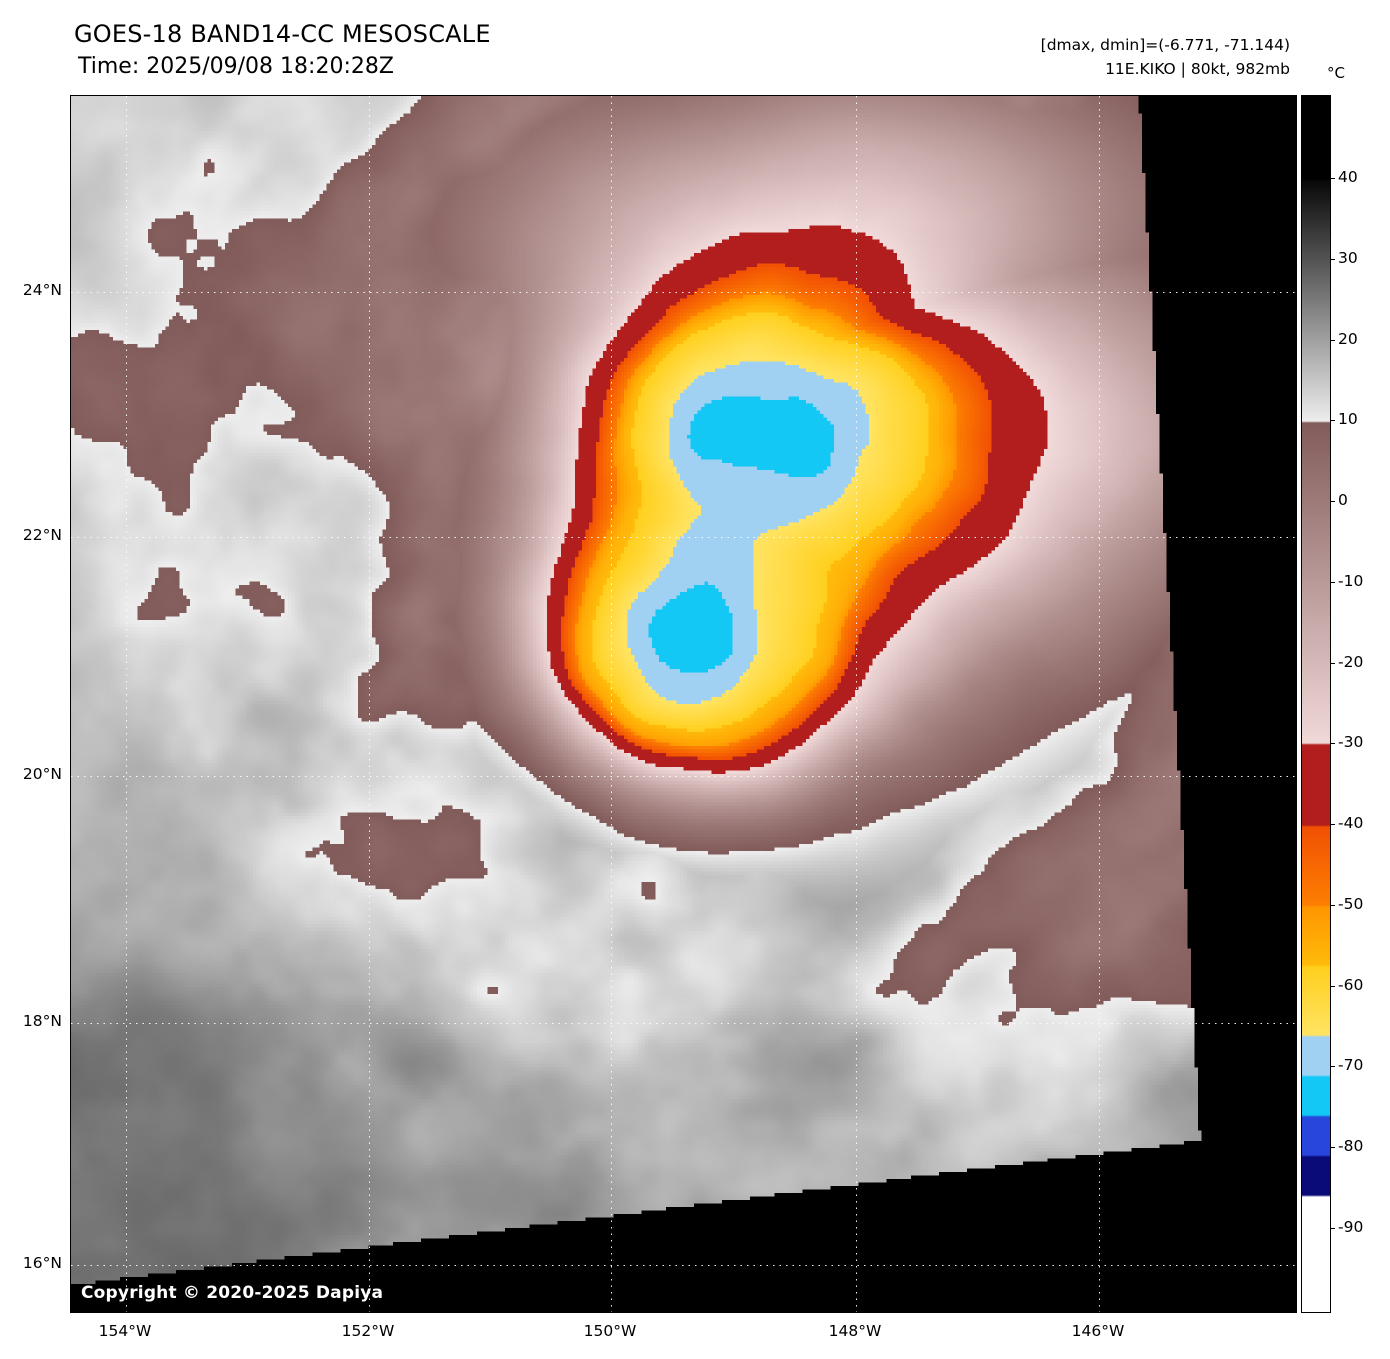  I want to click on gridline-lon-152w, so click(369, 704).